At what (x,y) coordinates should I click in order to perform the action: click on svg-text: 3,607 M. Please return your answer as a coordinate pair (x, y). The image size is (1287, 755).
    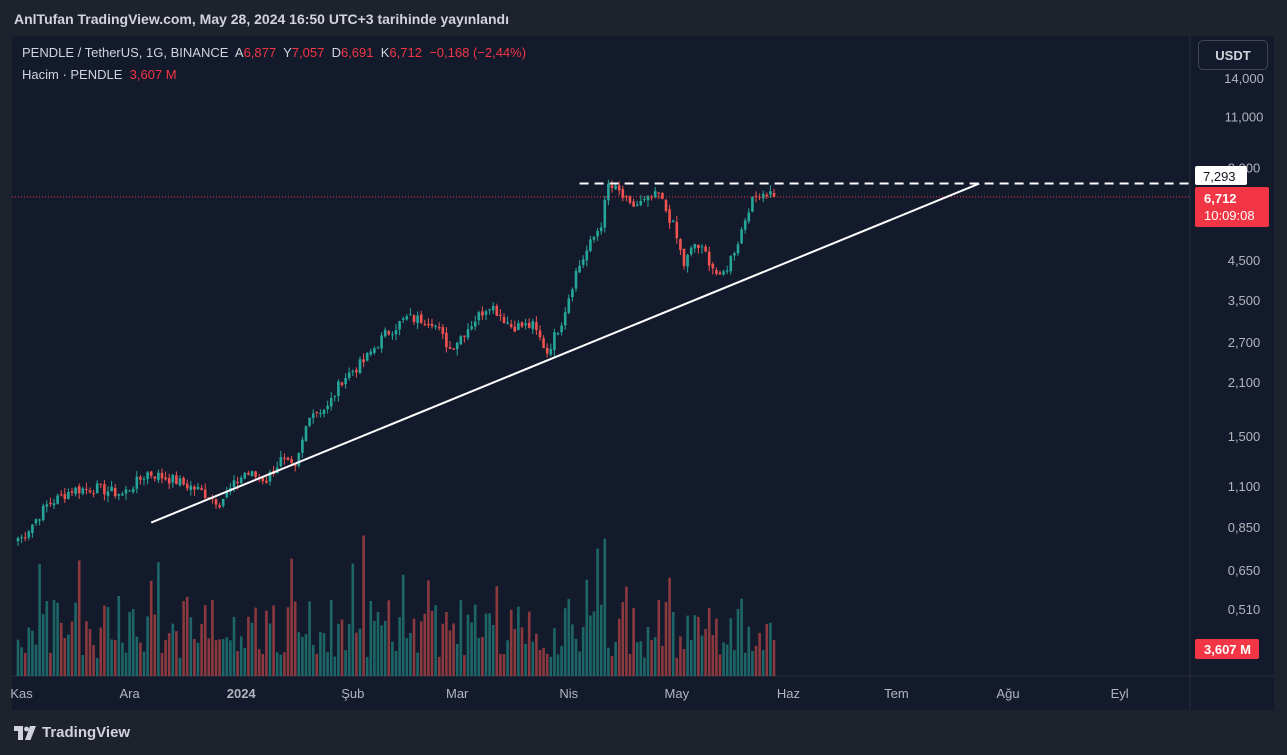
    Looking at the image, I should click on (1227, 649).